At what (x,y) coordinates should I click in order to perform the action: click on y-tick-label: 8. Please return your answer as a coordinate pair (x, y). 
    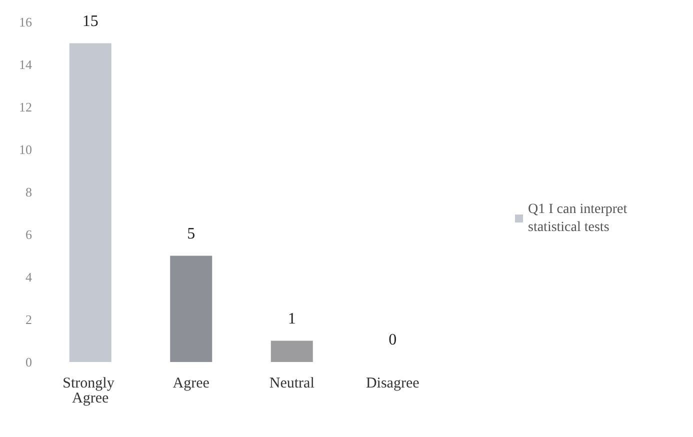
    Looking at the image, I should click on (29, 192).